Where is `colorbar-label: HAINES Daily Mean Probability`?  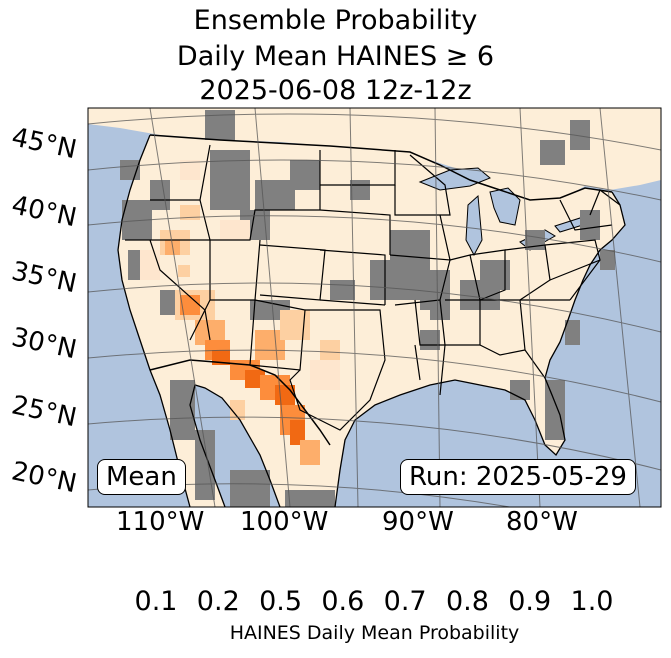 colorbar-label: HAINES Daily Mean Probability is located at coordinates (374, 633).